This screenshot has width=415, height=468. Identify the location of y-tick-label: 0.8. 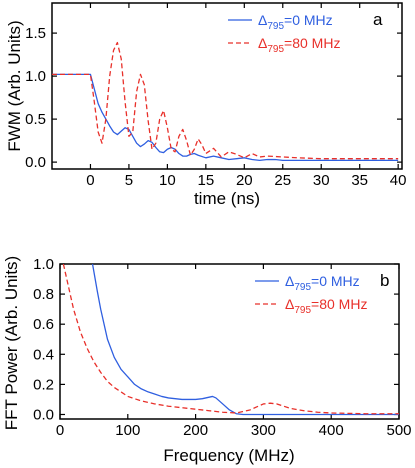
(43, 294).